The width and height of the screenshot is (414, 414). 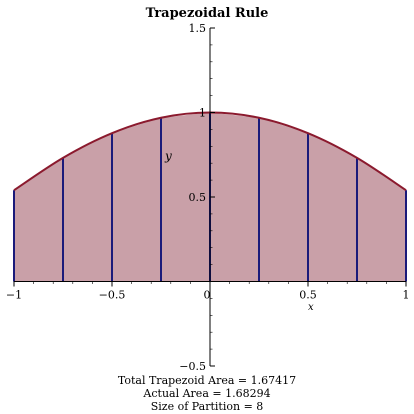 I want to click on y-tick-label-1: 0.5, so click(x=198, y=197).